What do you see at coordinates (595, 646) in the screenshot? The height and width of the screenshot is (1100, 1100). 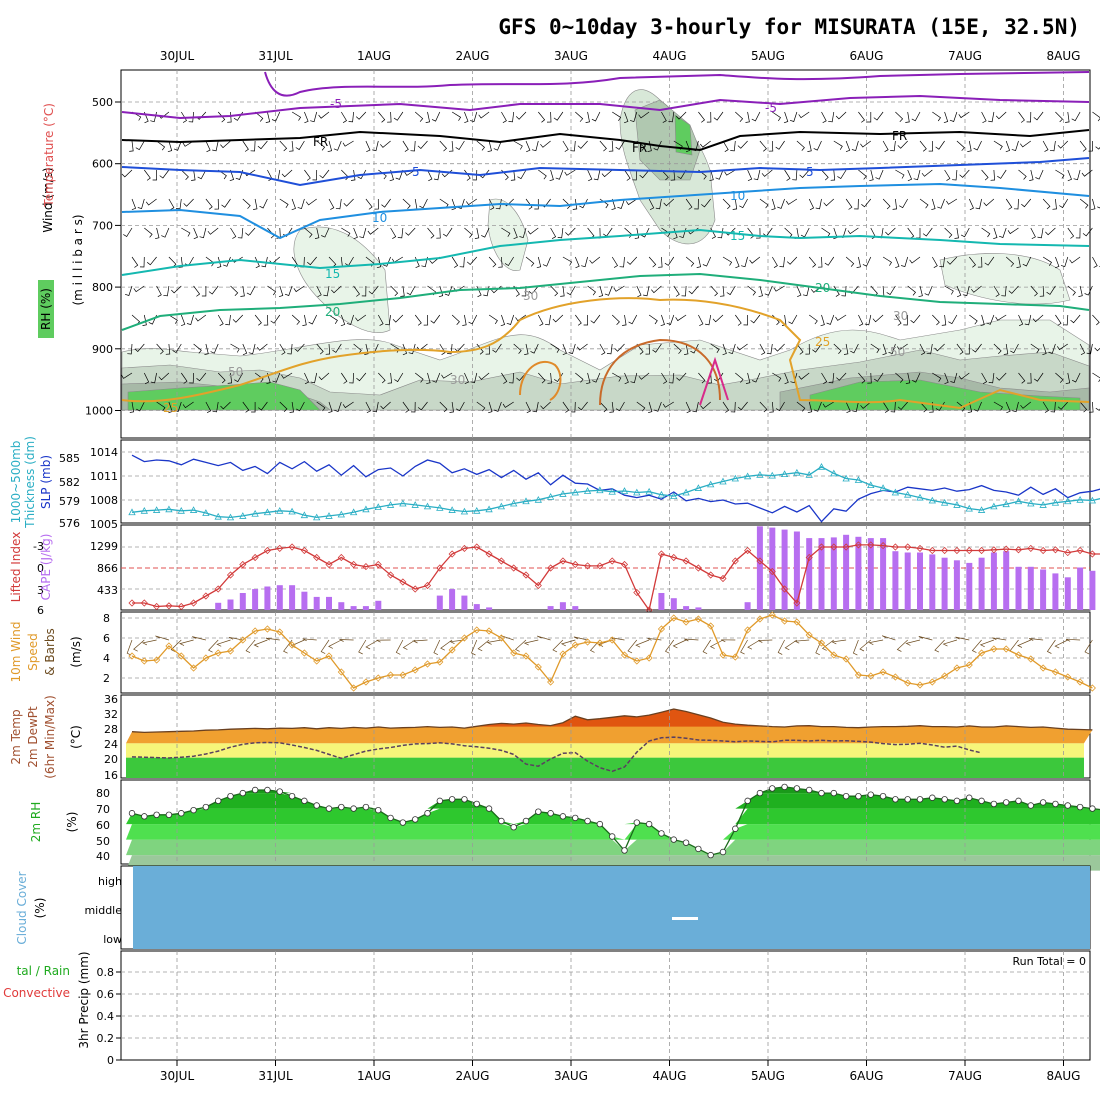 I see `surface-wind-barb` at bounding box center [595, 646].